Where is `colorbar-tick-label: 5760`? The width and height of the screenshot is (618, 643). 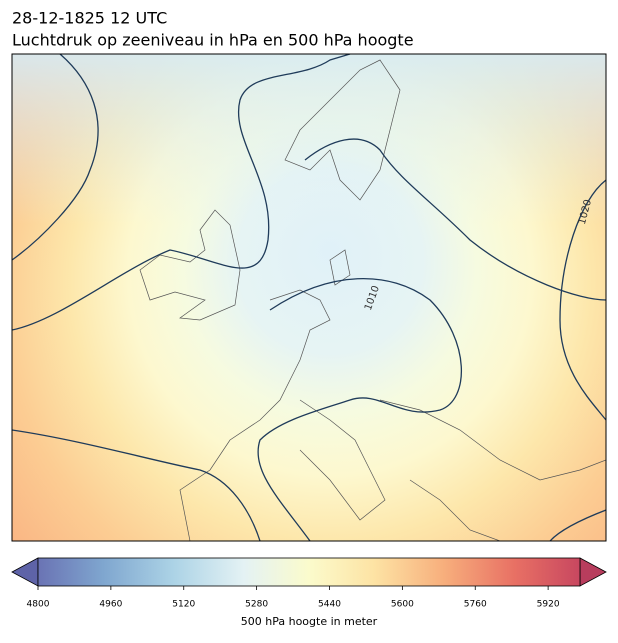
colorbar-tick-label: 5760 is located at coordinates (475, 605).